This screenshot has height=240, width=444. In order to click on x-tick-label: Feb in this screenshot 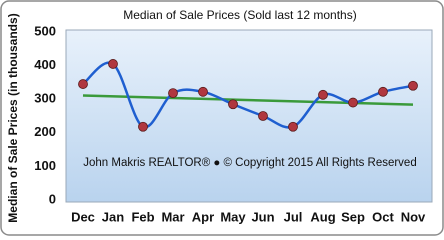, I will do `click(142, 216)`.